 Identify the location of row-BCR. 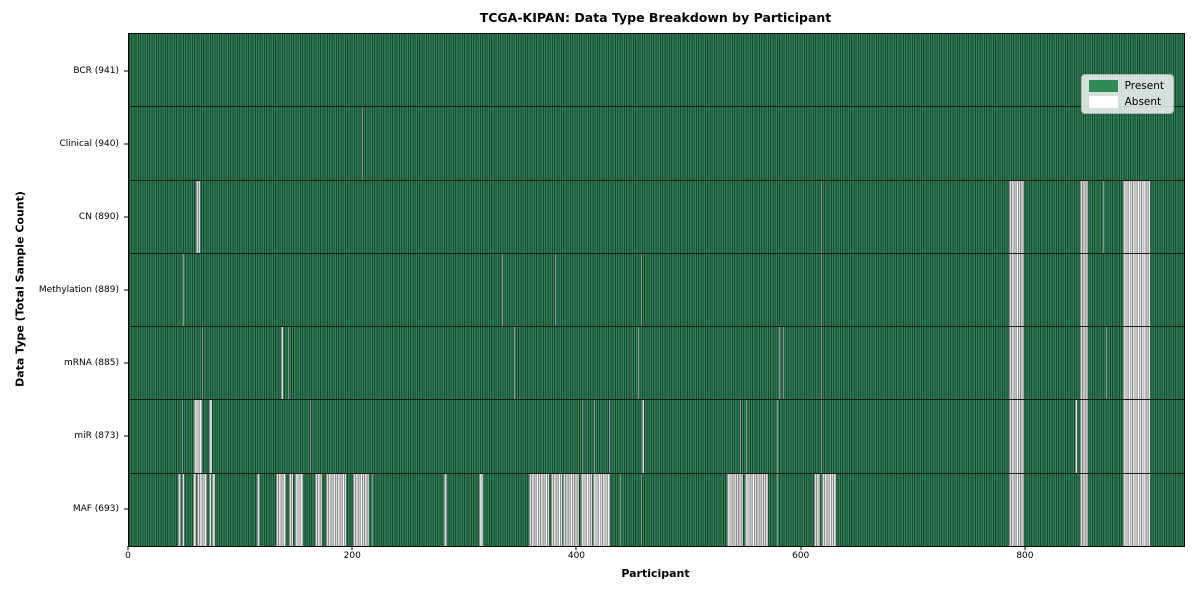
(656, 71).